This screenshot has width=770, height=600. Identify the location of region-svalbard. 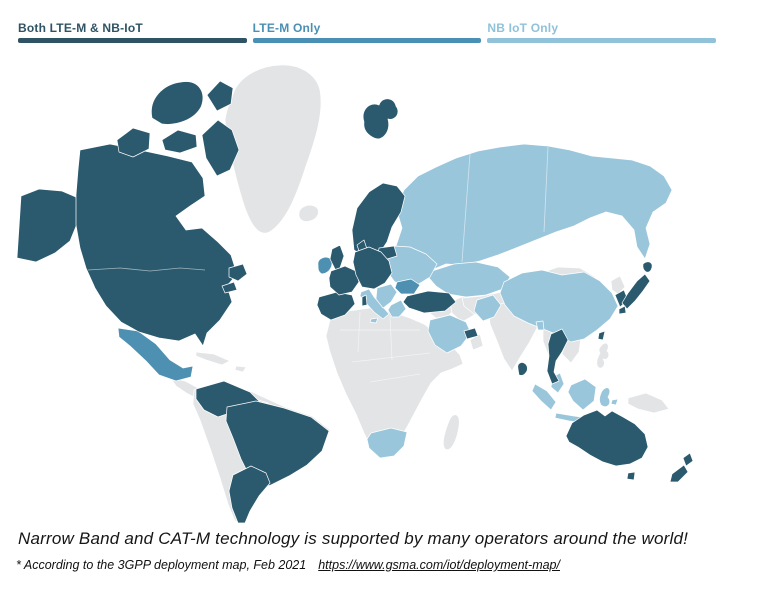
(380, 119).